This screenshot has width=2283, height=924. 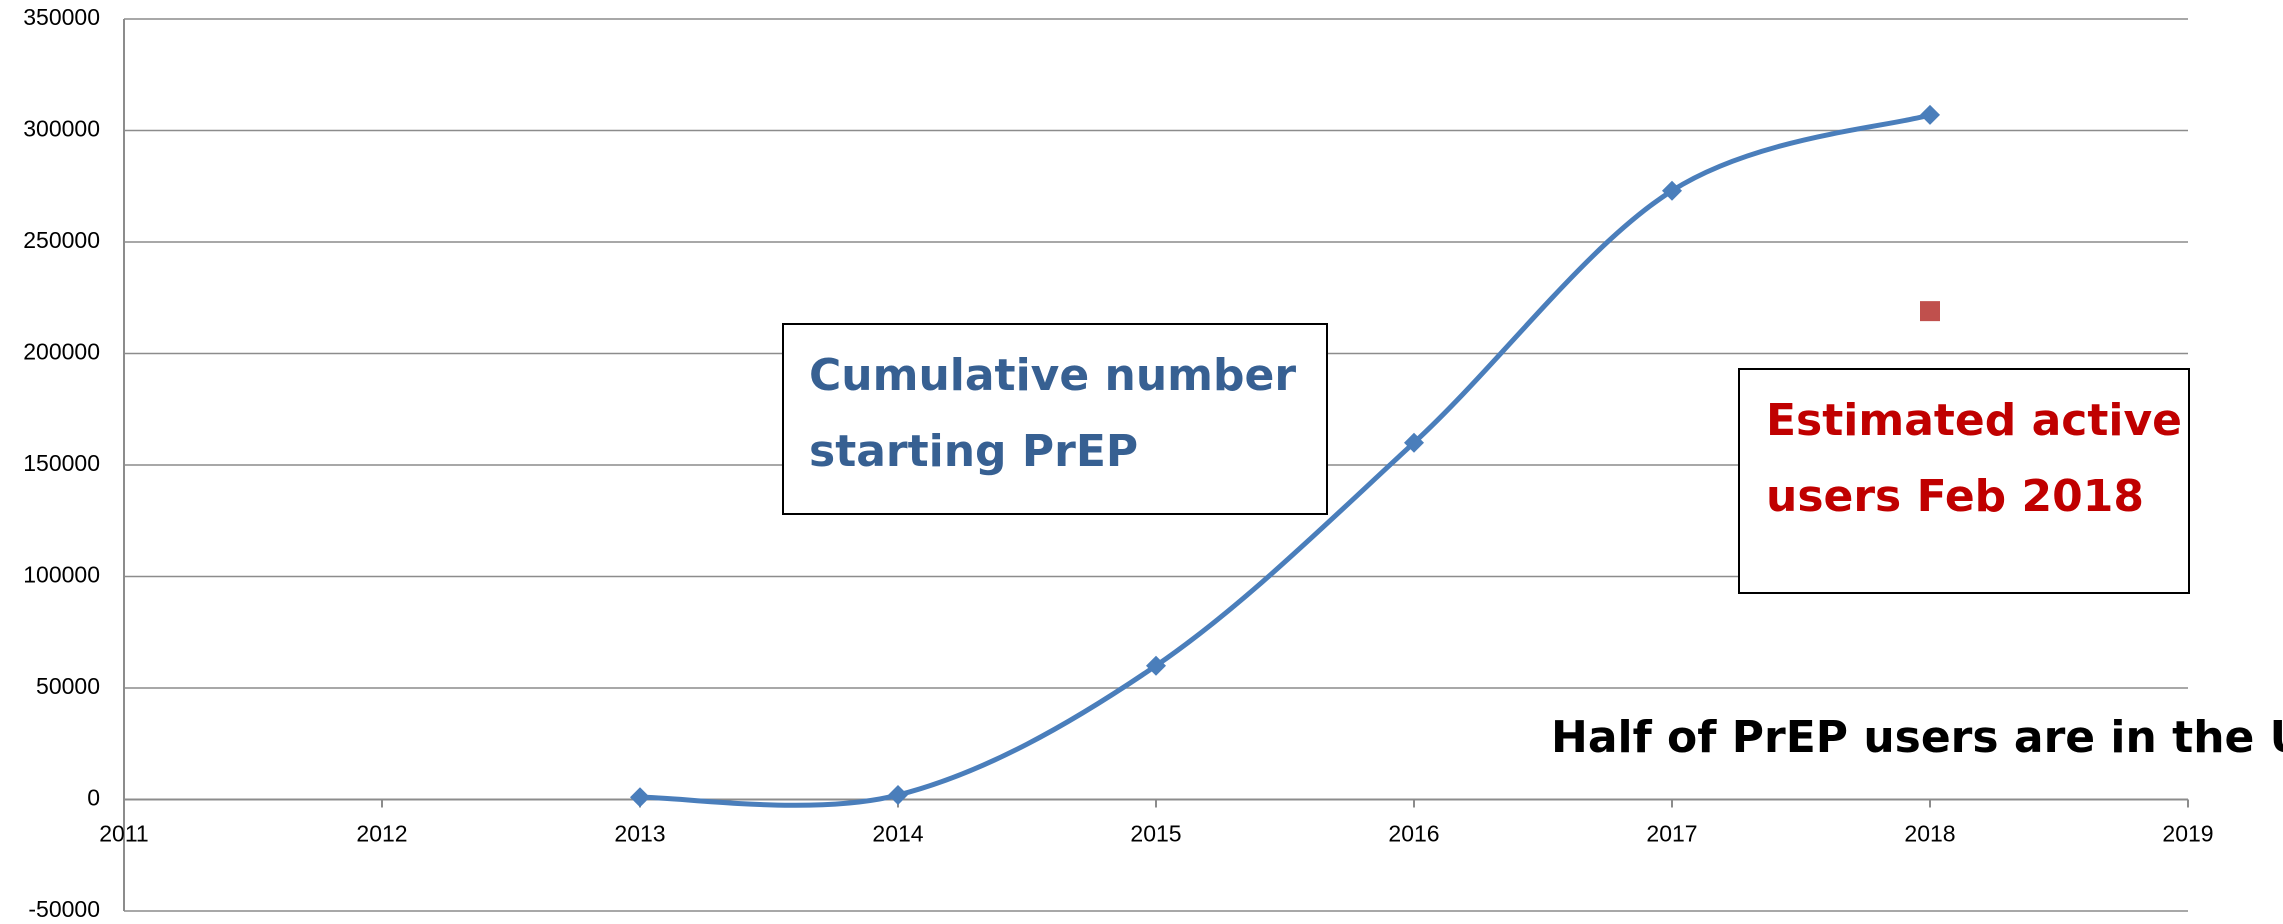 I want to click on annotation-text: starting PrEP, so click(x=973, y=451).